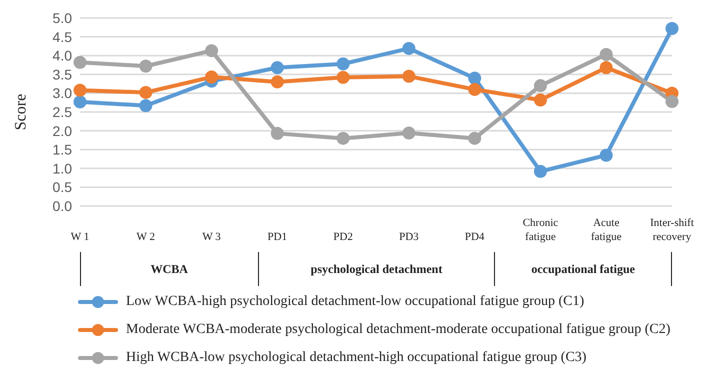 This screenshot has width=708, height=381. I want to click on y-tick-label: 3.0, so click(62, 93).